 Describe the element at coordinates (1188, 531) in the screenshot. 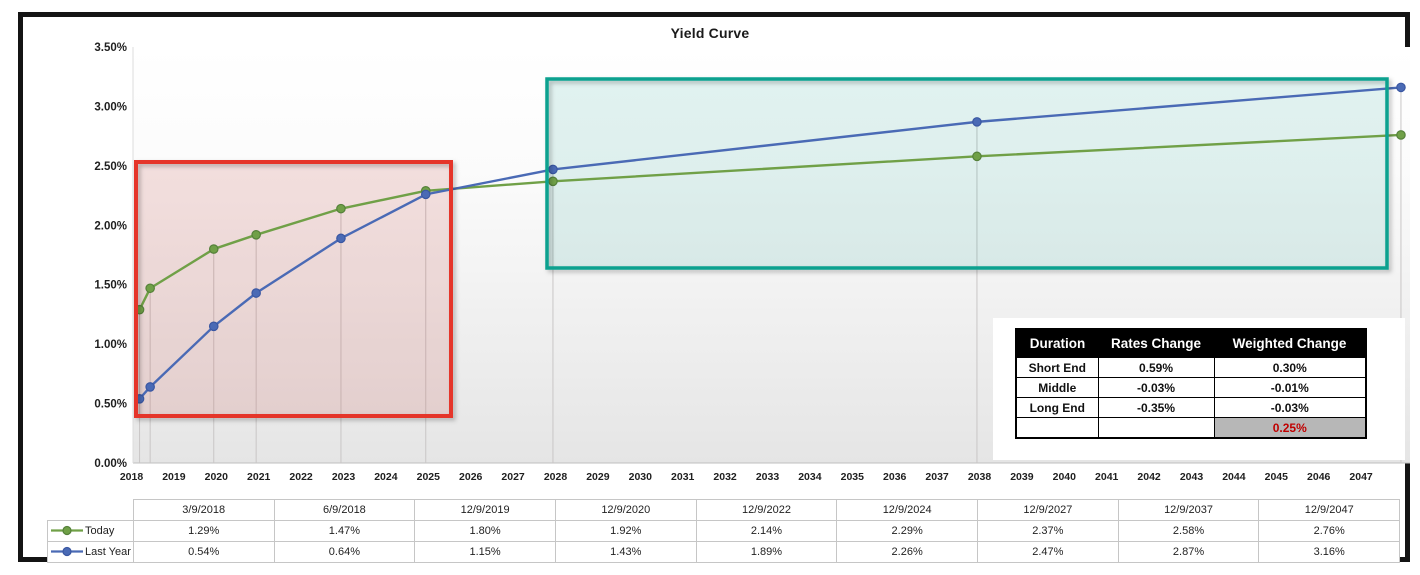

I see `value-cell: 2.58%` at that location.